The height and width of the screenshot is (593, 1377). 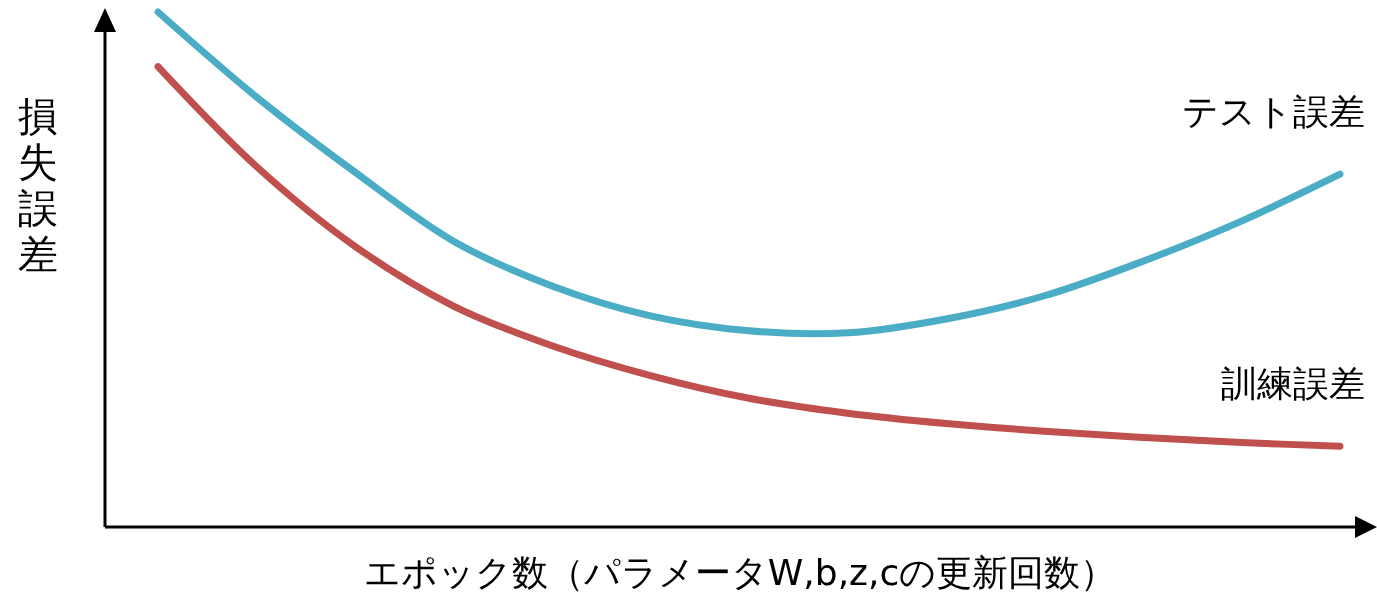 I want to click on y-axis-title: 損失誤差, so click(x=38, y=185).